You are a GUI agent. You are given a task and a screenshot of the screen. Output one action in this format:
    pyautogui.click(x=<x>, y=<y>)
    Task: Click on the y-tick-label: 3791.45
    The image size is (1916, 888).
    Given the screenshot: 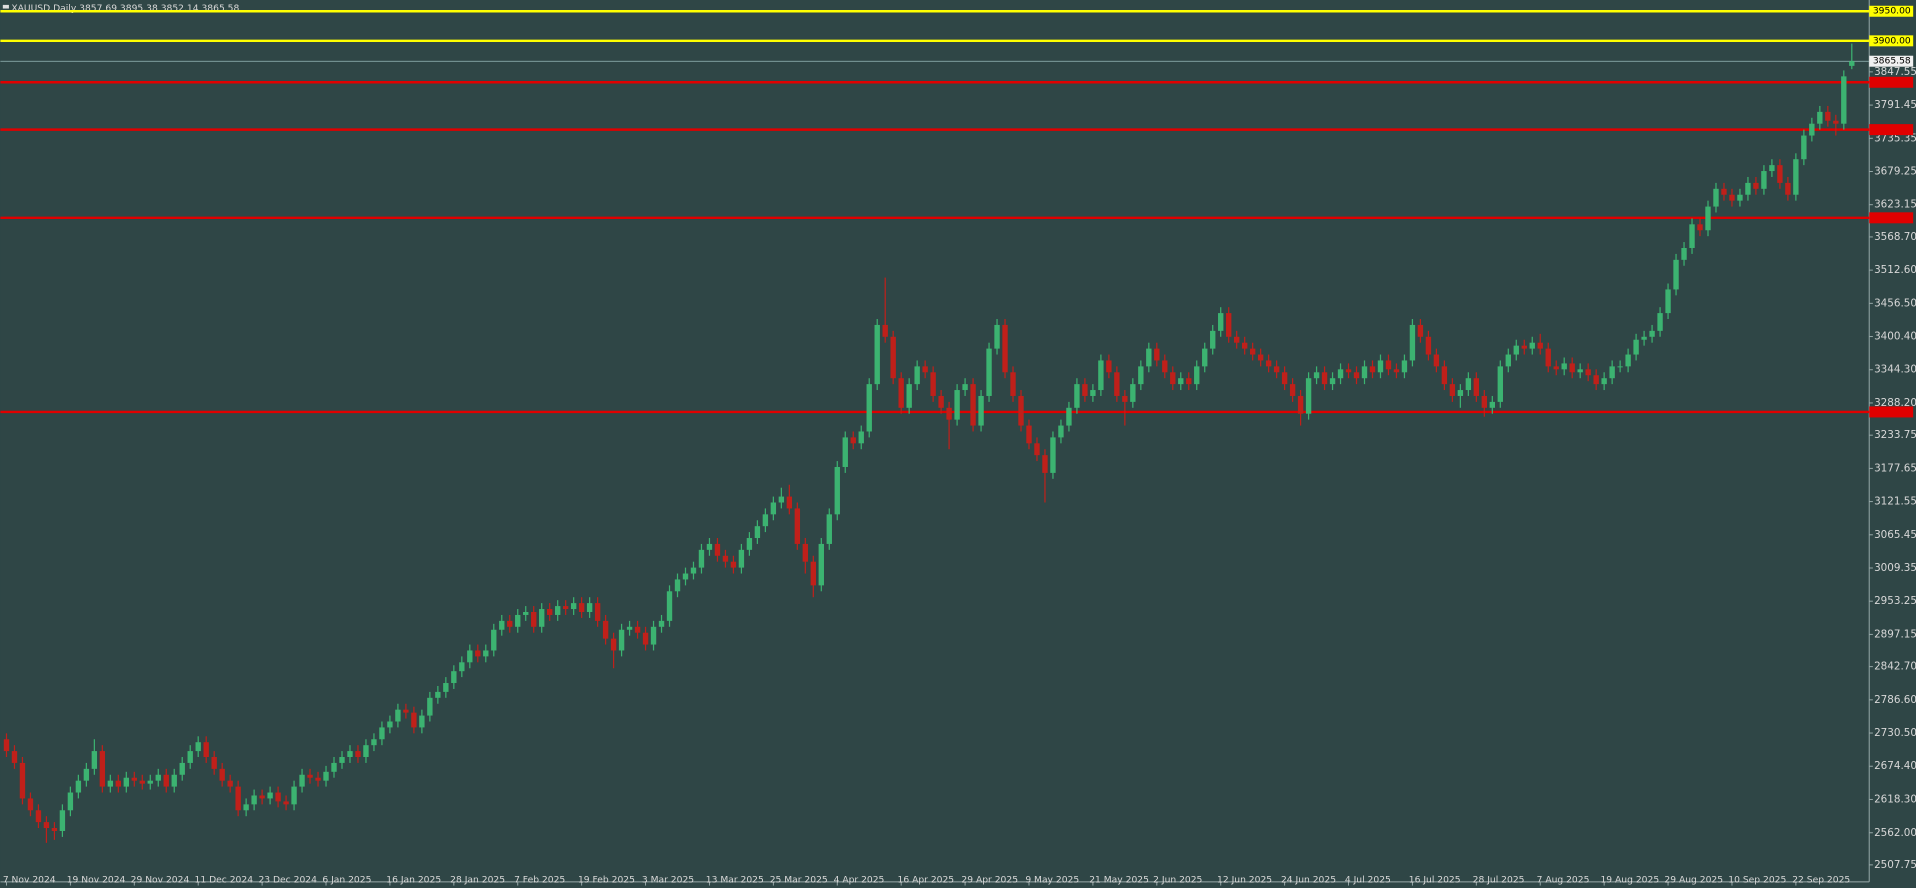 What is the action you would take?
    pyautogui.click(x=1895, y=105)
    